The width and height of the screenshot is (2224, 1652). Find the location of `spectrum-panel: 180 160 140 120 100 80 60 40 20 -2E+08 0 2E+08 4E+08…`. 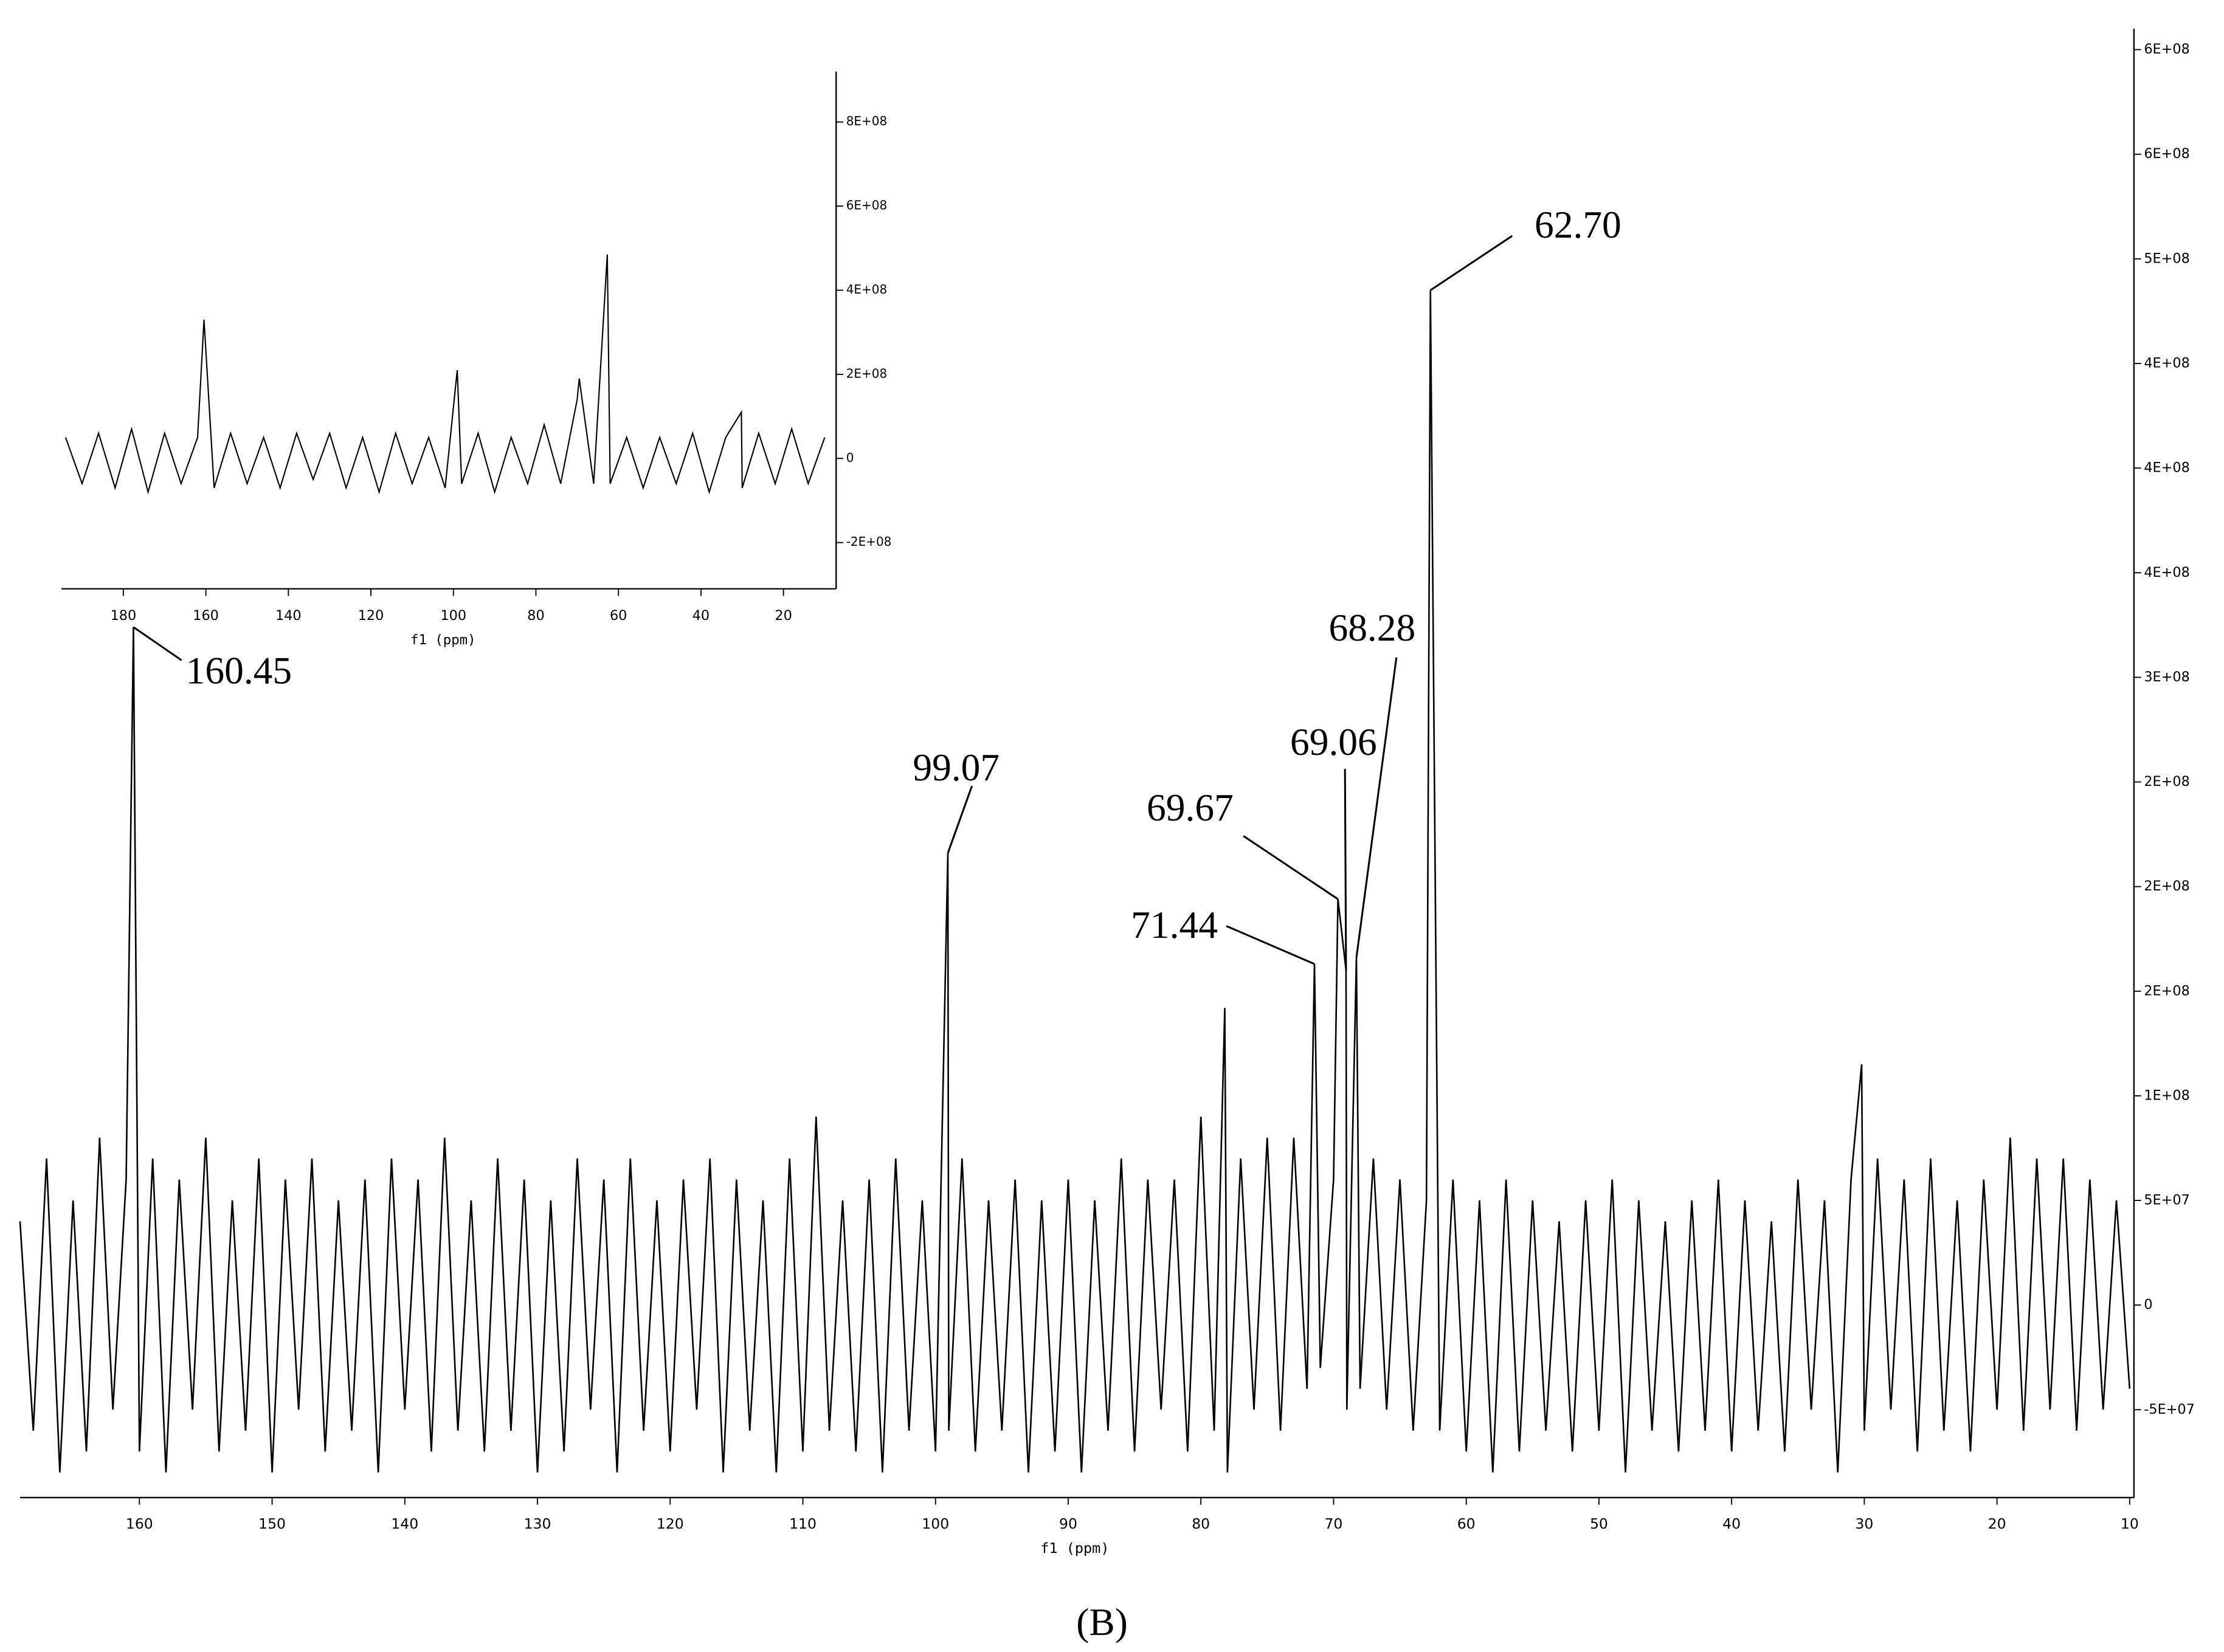

spectrum-panel: 180 160 140 120 100 80 60 40 20 -2E+08 0 2E+08 4E+08… is located at coordinates (476, 360).